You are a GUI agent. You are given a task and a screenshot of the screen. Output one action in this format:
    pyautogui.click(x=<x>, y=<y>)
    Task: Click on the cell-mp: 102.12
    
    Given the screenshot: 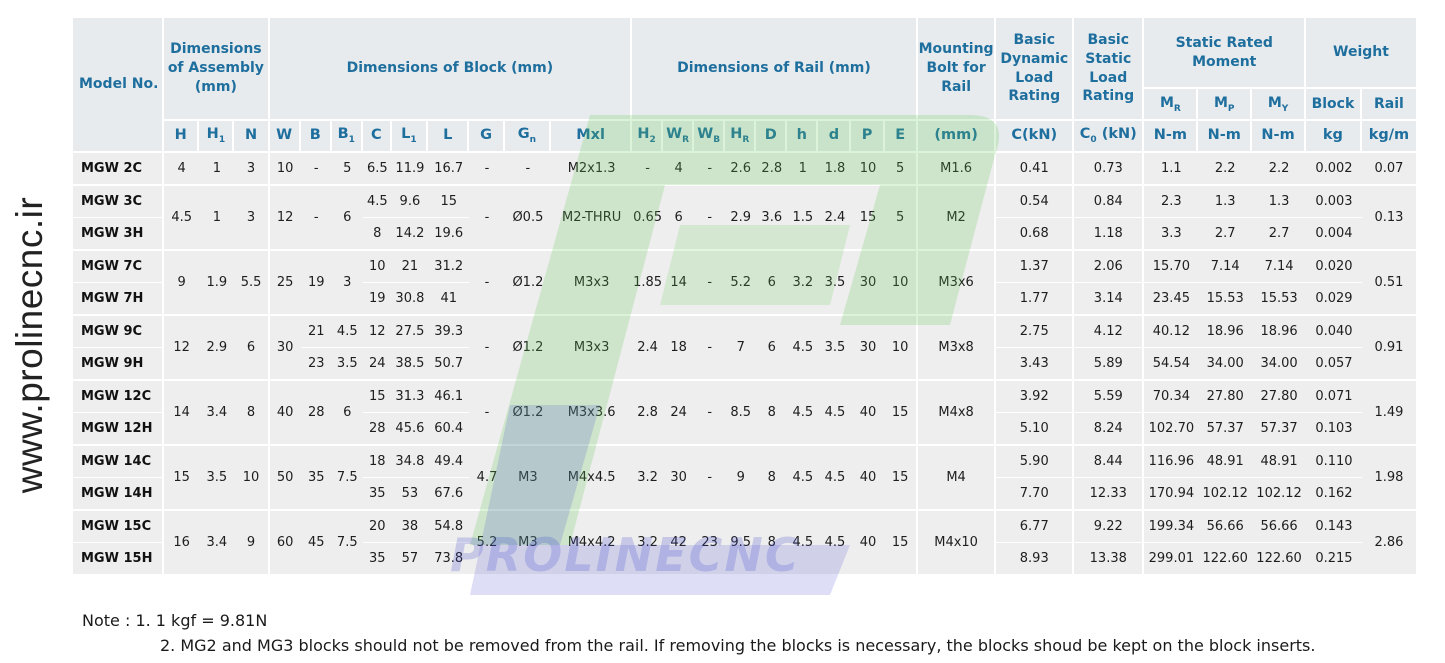 What is the action you would take?
    pyautogui.click(x=1225, y=494)
    